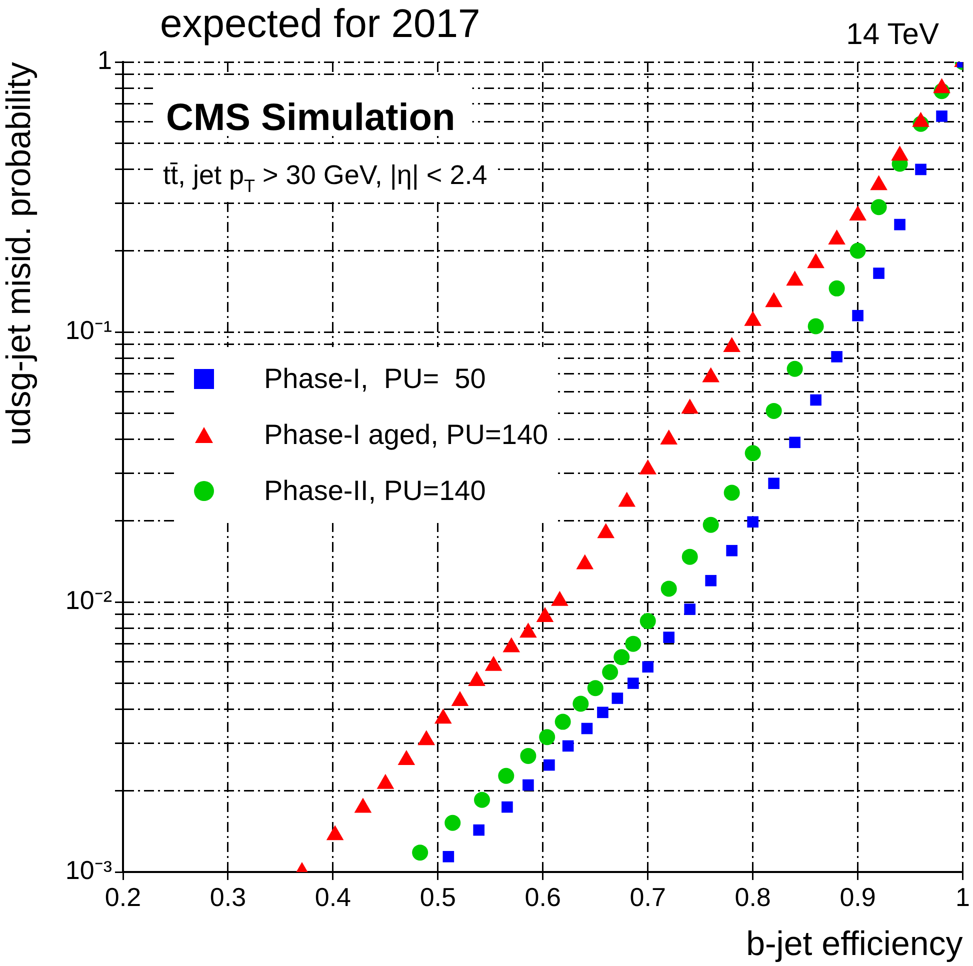  Describe the element at coordinates (963, 897) in the screenshot. I see `x-tick-label: 1` at that location.